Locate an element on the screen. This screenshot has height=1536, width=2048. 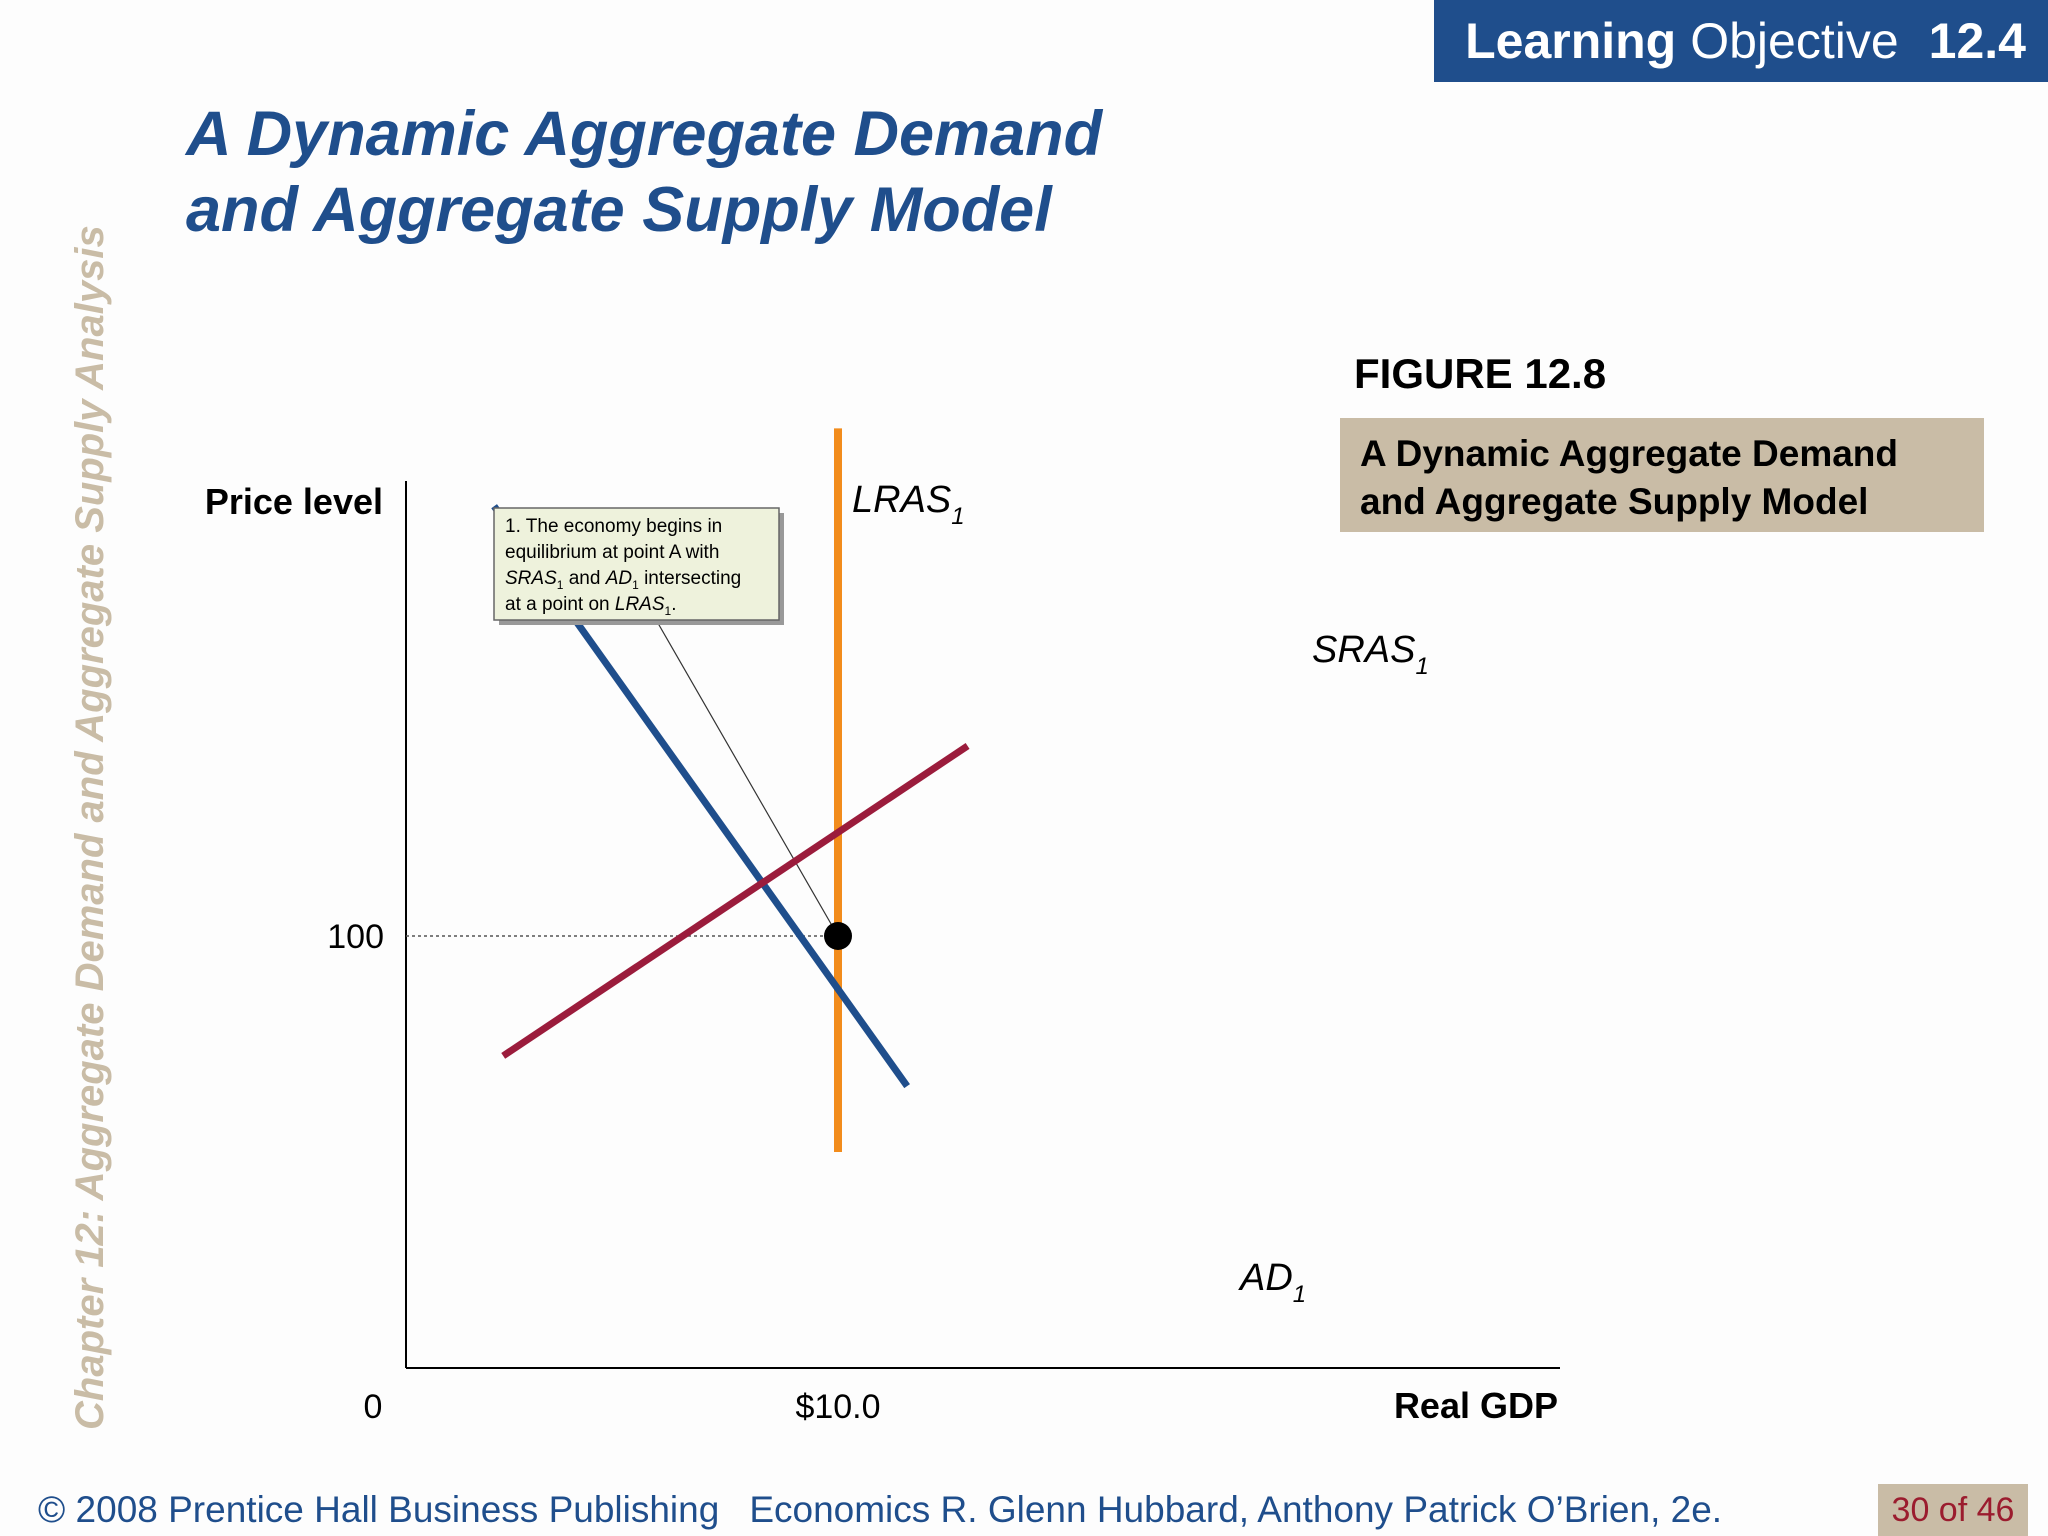
ad-label-sub: 1 is located at coordinates (1299, 1294).